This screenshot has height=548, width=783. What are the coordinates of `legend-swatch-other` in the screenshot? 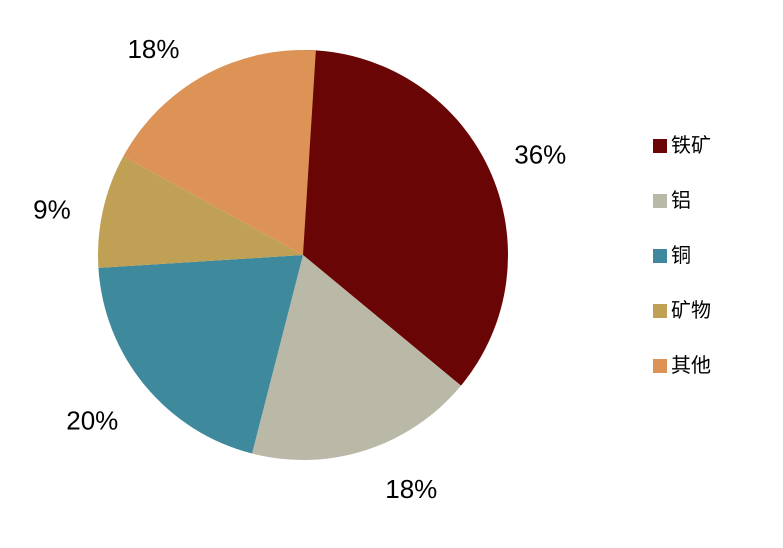 It's located at (660, 365).